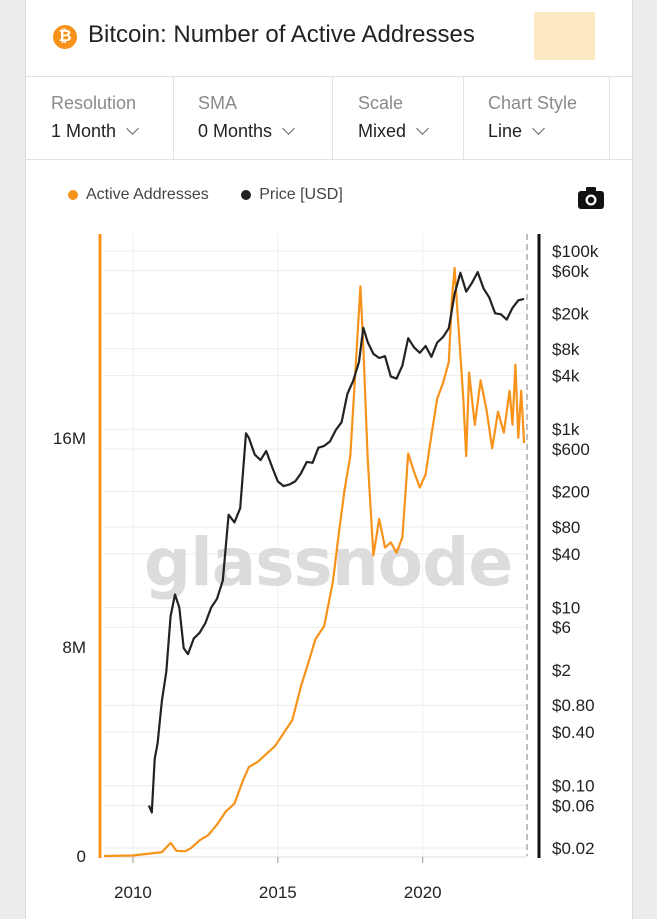  I want to click on resolution-label: Resolution, so click(94, 103).